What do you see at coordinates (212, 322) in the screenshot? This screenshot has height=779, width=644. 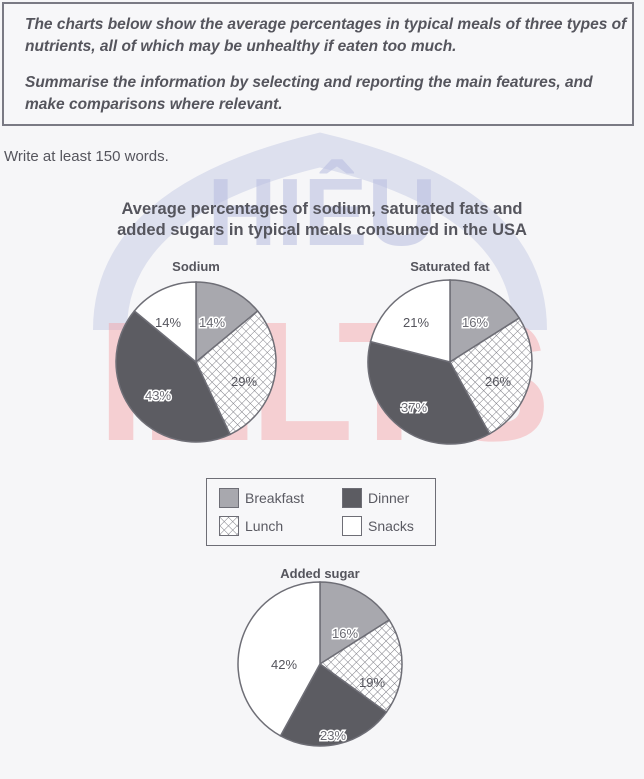 I see `label-sodium-breakfast: 14%` at bounding box center [212, 322].